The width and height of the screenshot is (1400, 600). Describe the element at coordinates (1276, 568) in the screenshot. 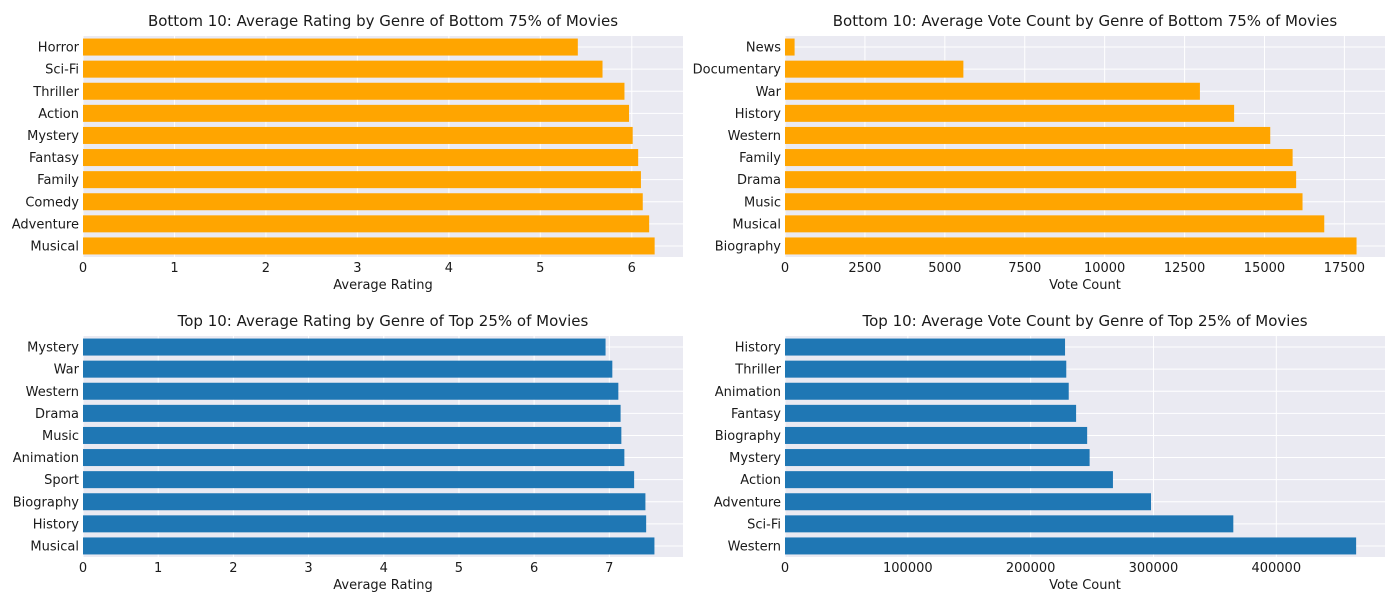

I see `x-tick-label: 400000` at that location.